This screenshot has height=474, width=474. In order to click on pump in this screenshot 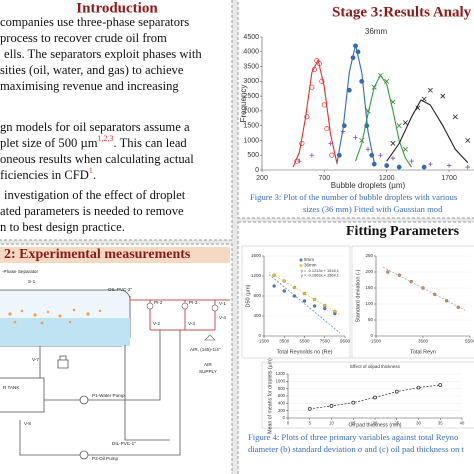, I will do `click(84, 455)`.